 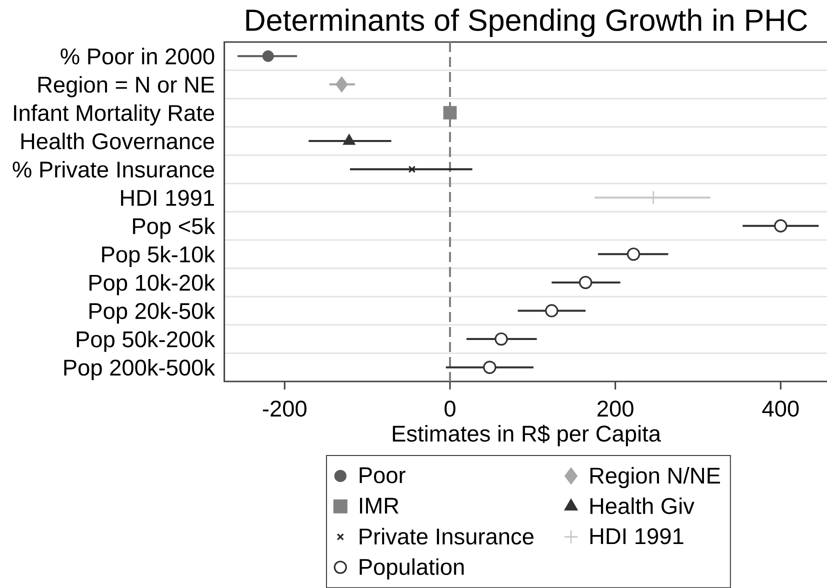 What do you see at coordinates (167, 198) in the screenshot?
I see `y-tick-label: HDI 1991` at bounding box center [167, 198].